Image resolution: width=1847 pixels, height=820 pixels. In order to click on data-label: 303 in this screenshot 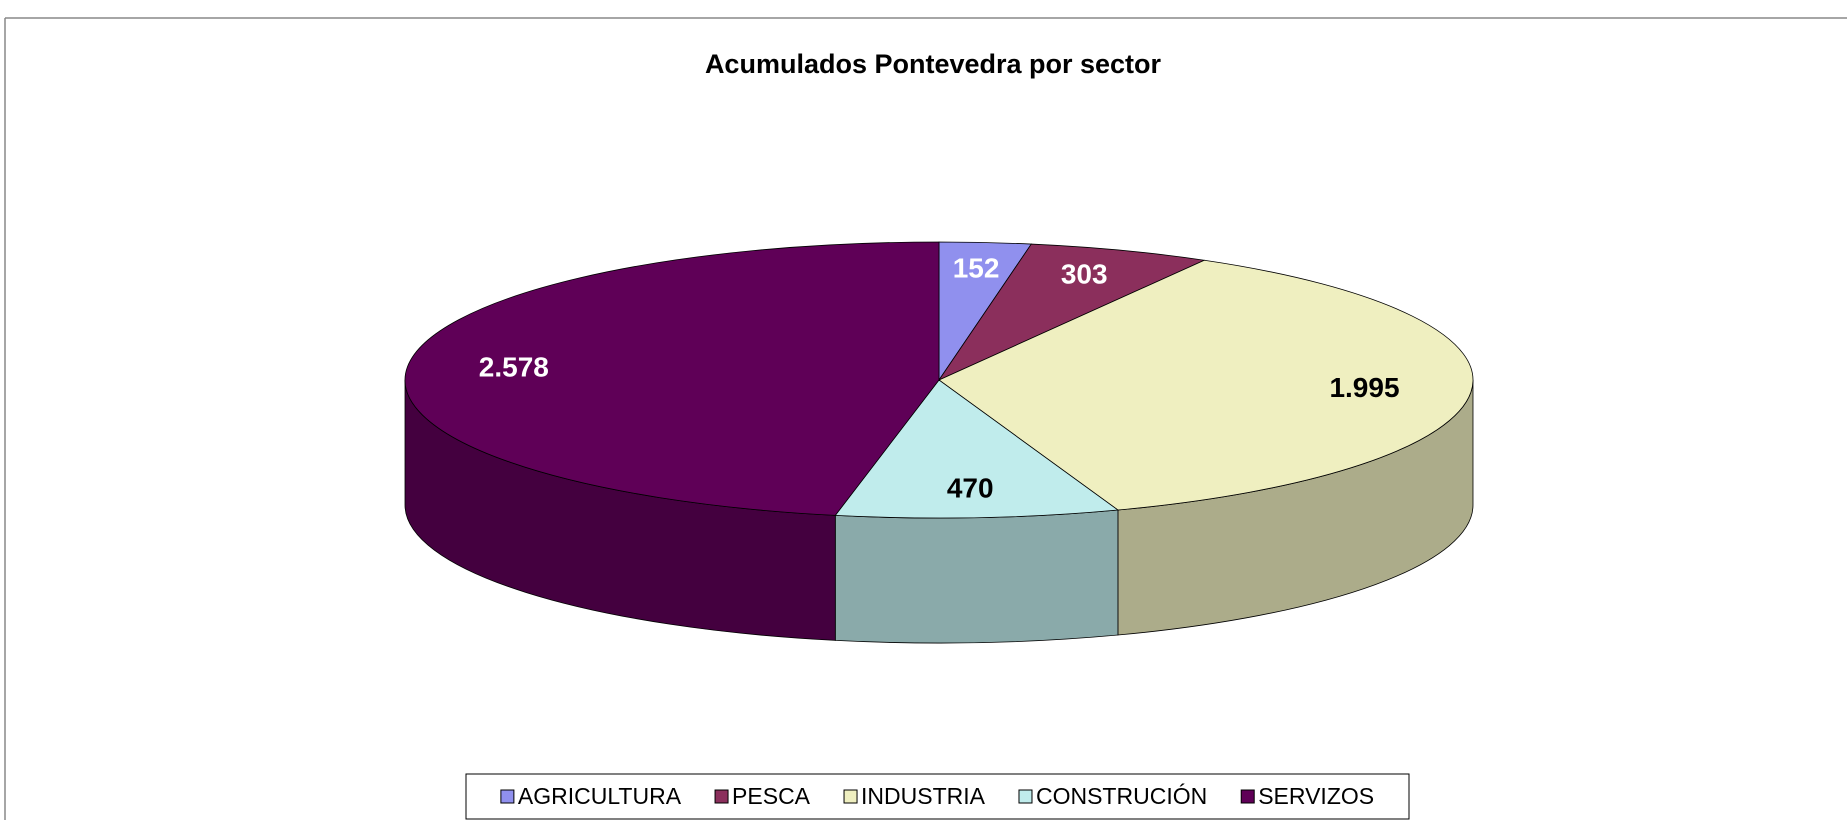, I will do `click(1084, 274)`.